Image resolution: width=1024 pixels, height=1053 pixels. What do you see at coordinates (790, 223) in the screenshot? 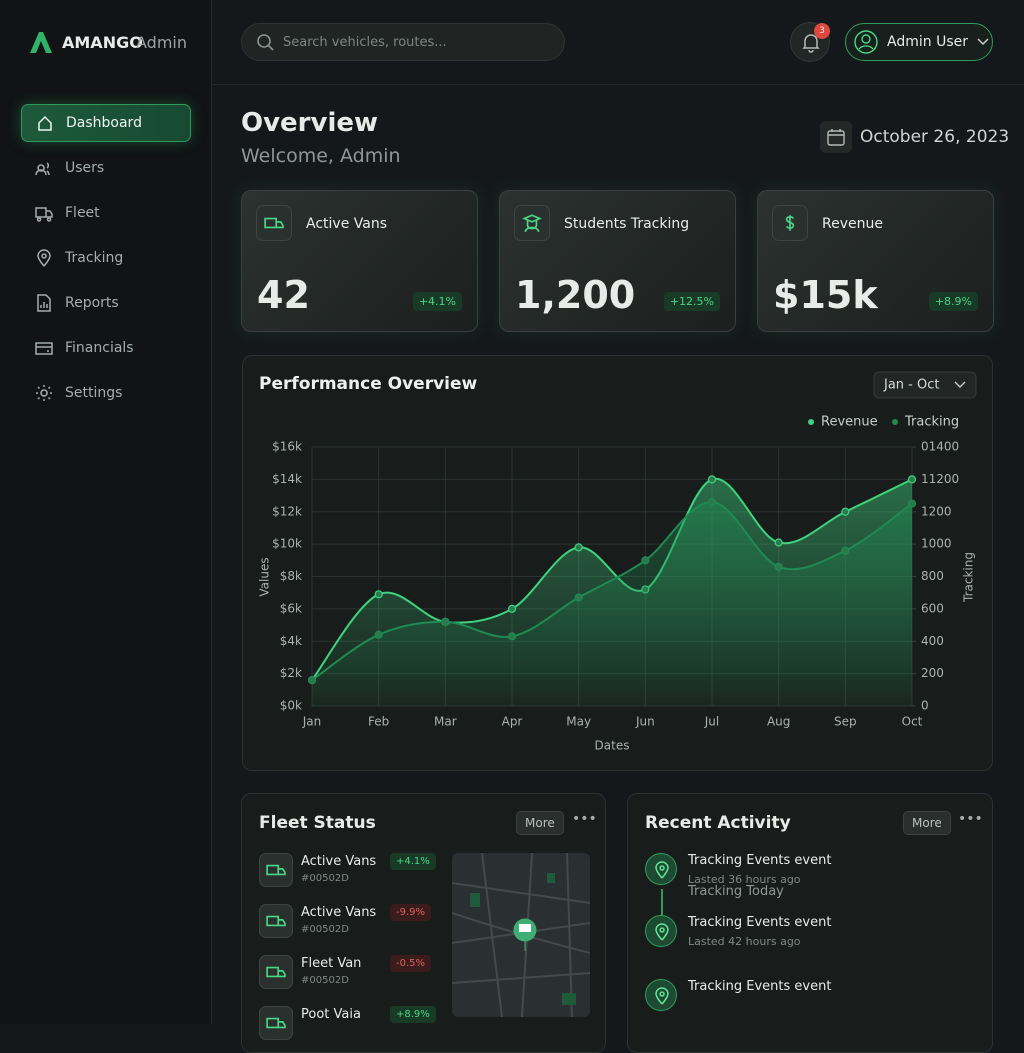
I see `stat-icon` at bounding box center [790, 223].